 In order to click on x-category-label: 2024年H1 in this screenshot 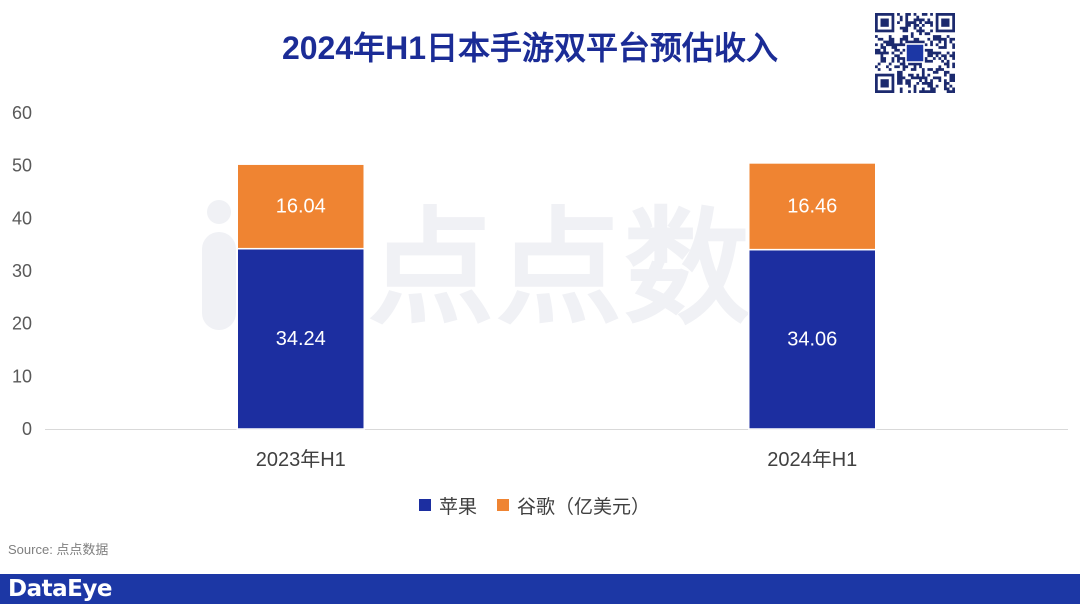, I will do `click(812, 459)`.